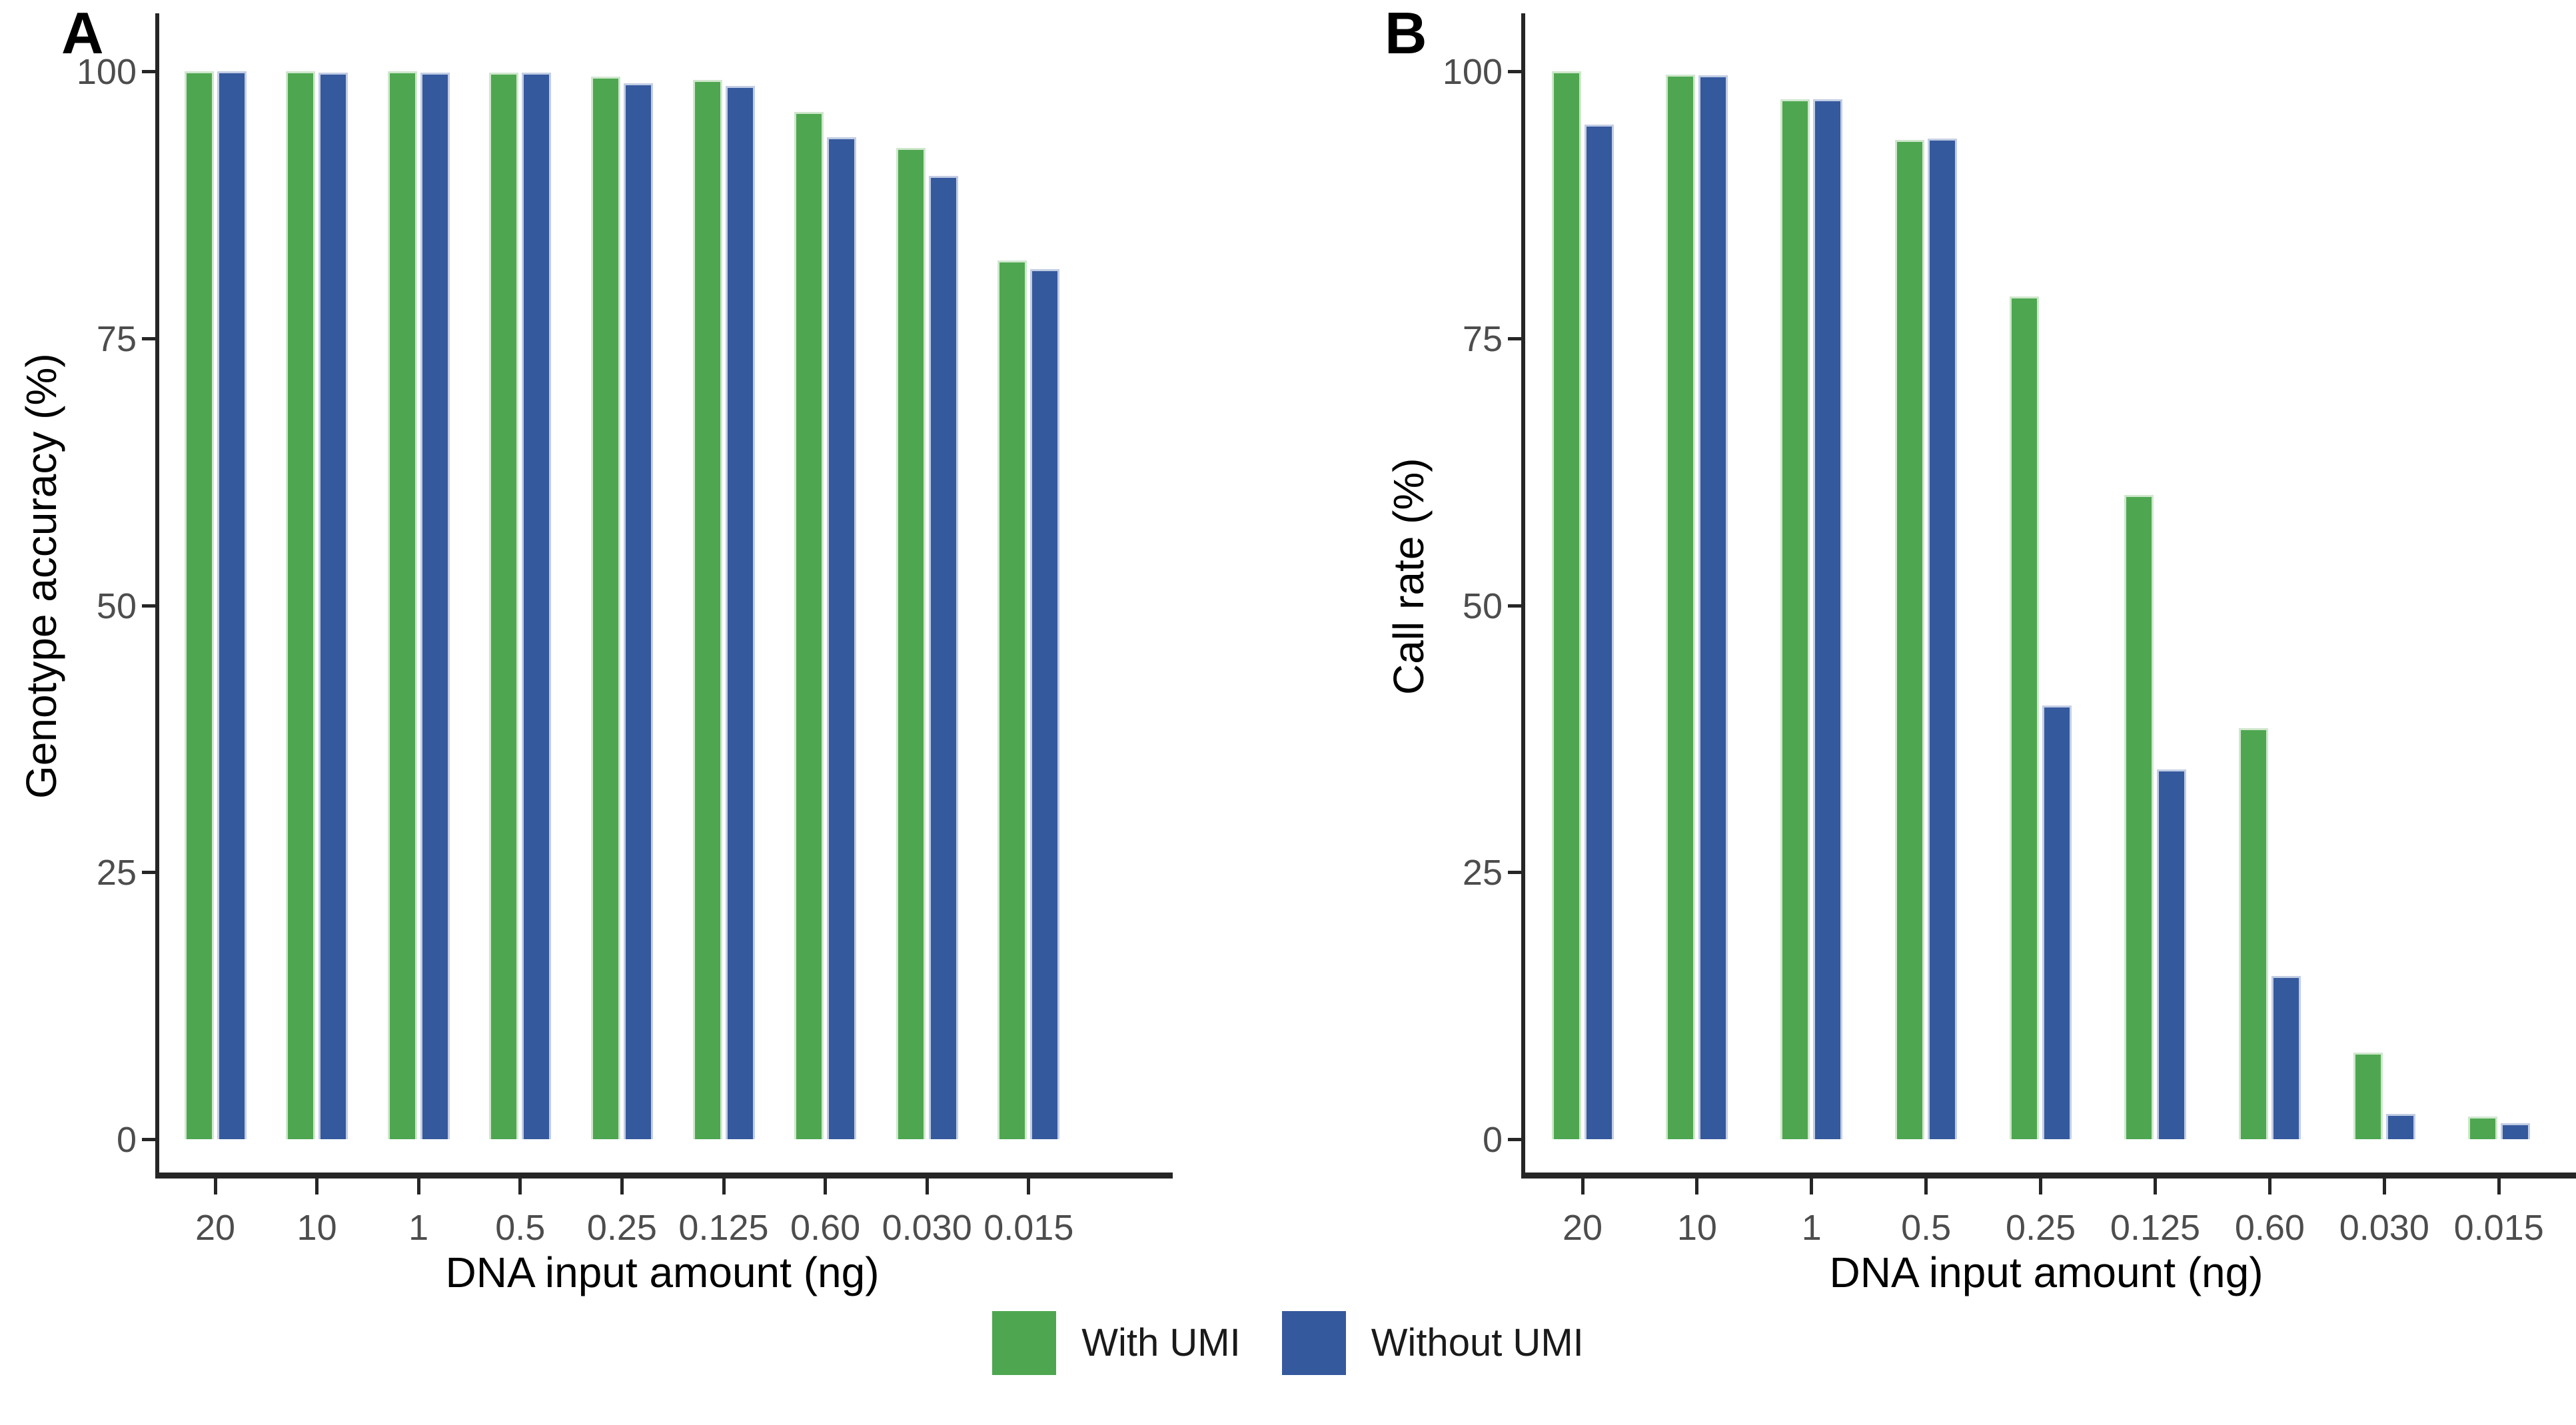 The image size is (2576, 1425). Describe the element at coordinates (707, 609) in the screenshot. I see `bar-with-umi-0.125` at that location.